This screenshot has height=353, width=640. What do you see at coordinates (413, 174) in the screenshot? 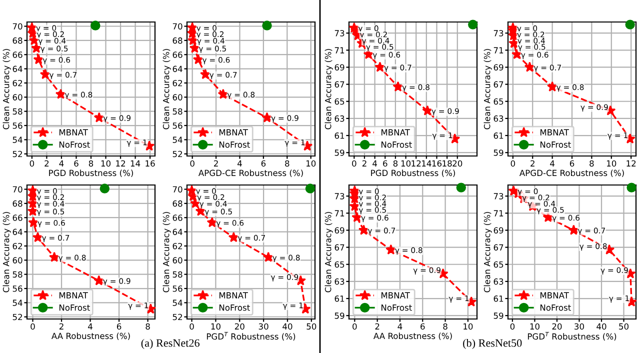
I see `x-axis-title: PGD Robustness (%)` at bounding box center [413, 174].